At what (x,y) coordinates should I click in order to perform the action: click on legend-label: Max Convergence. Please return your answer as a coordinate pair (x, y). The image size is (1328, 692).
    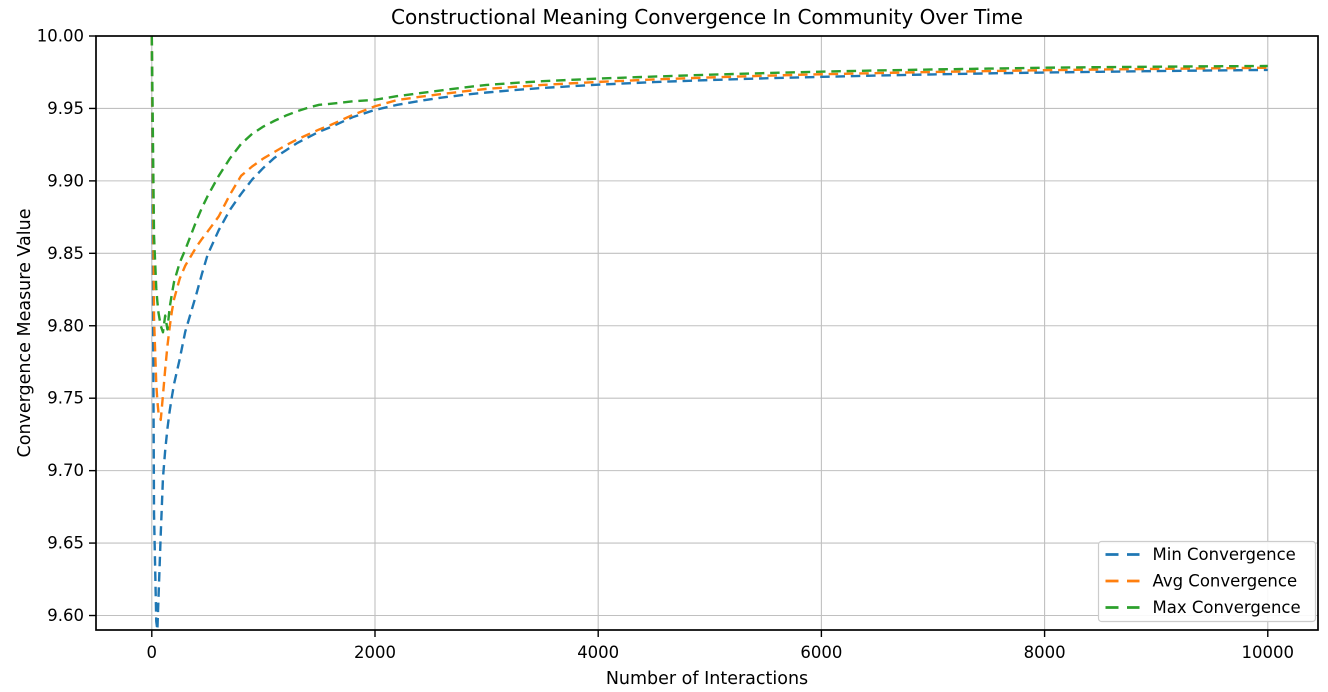
    Looking at the image, I should click on (1227, 607).